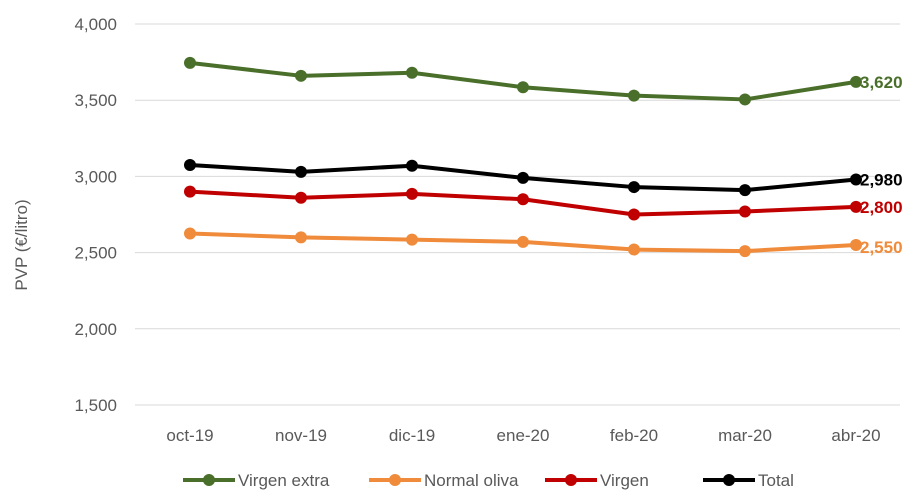  What do you see at coordinates (597, 480) in the screenshot?
I see `legend-item: Virgen` at bounding box center [597, 480].